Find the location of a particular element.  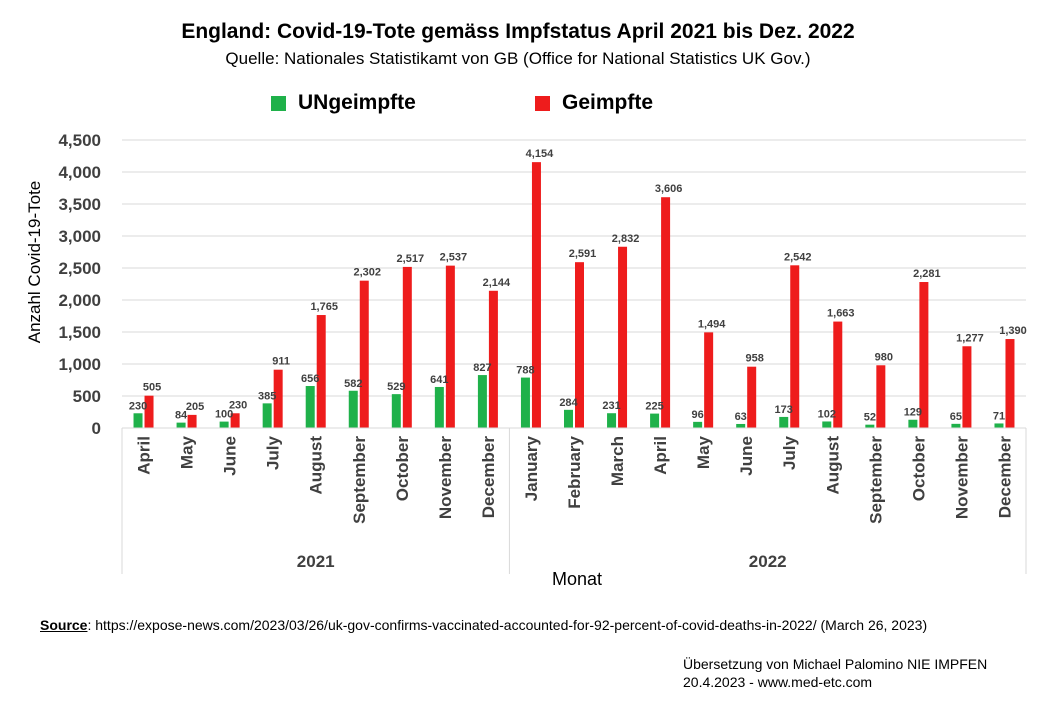

data-label-unvaccinated: 63 is located at coordinates (741, 417).